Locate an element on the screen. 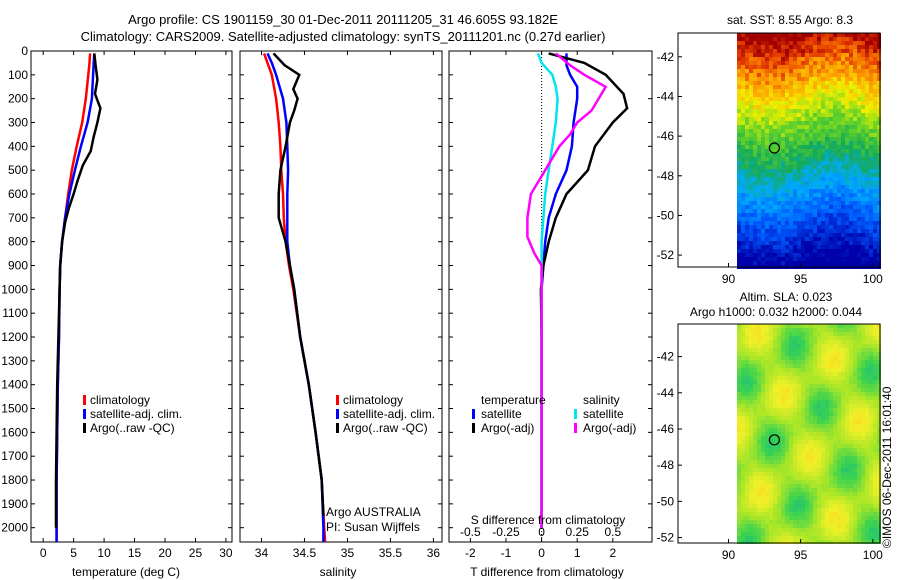 Image resolution: width=900 pixels, height=580 pixels. y-tick-label: 1000 is located at coordinates (14, 289).